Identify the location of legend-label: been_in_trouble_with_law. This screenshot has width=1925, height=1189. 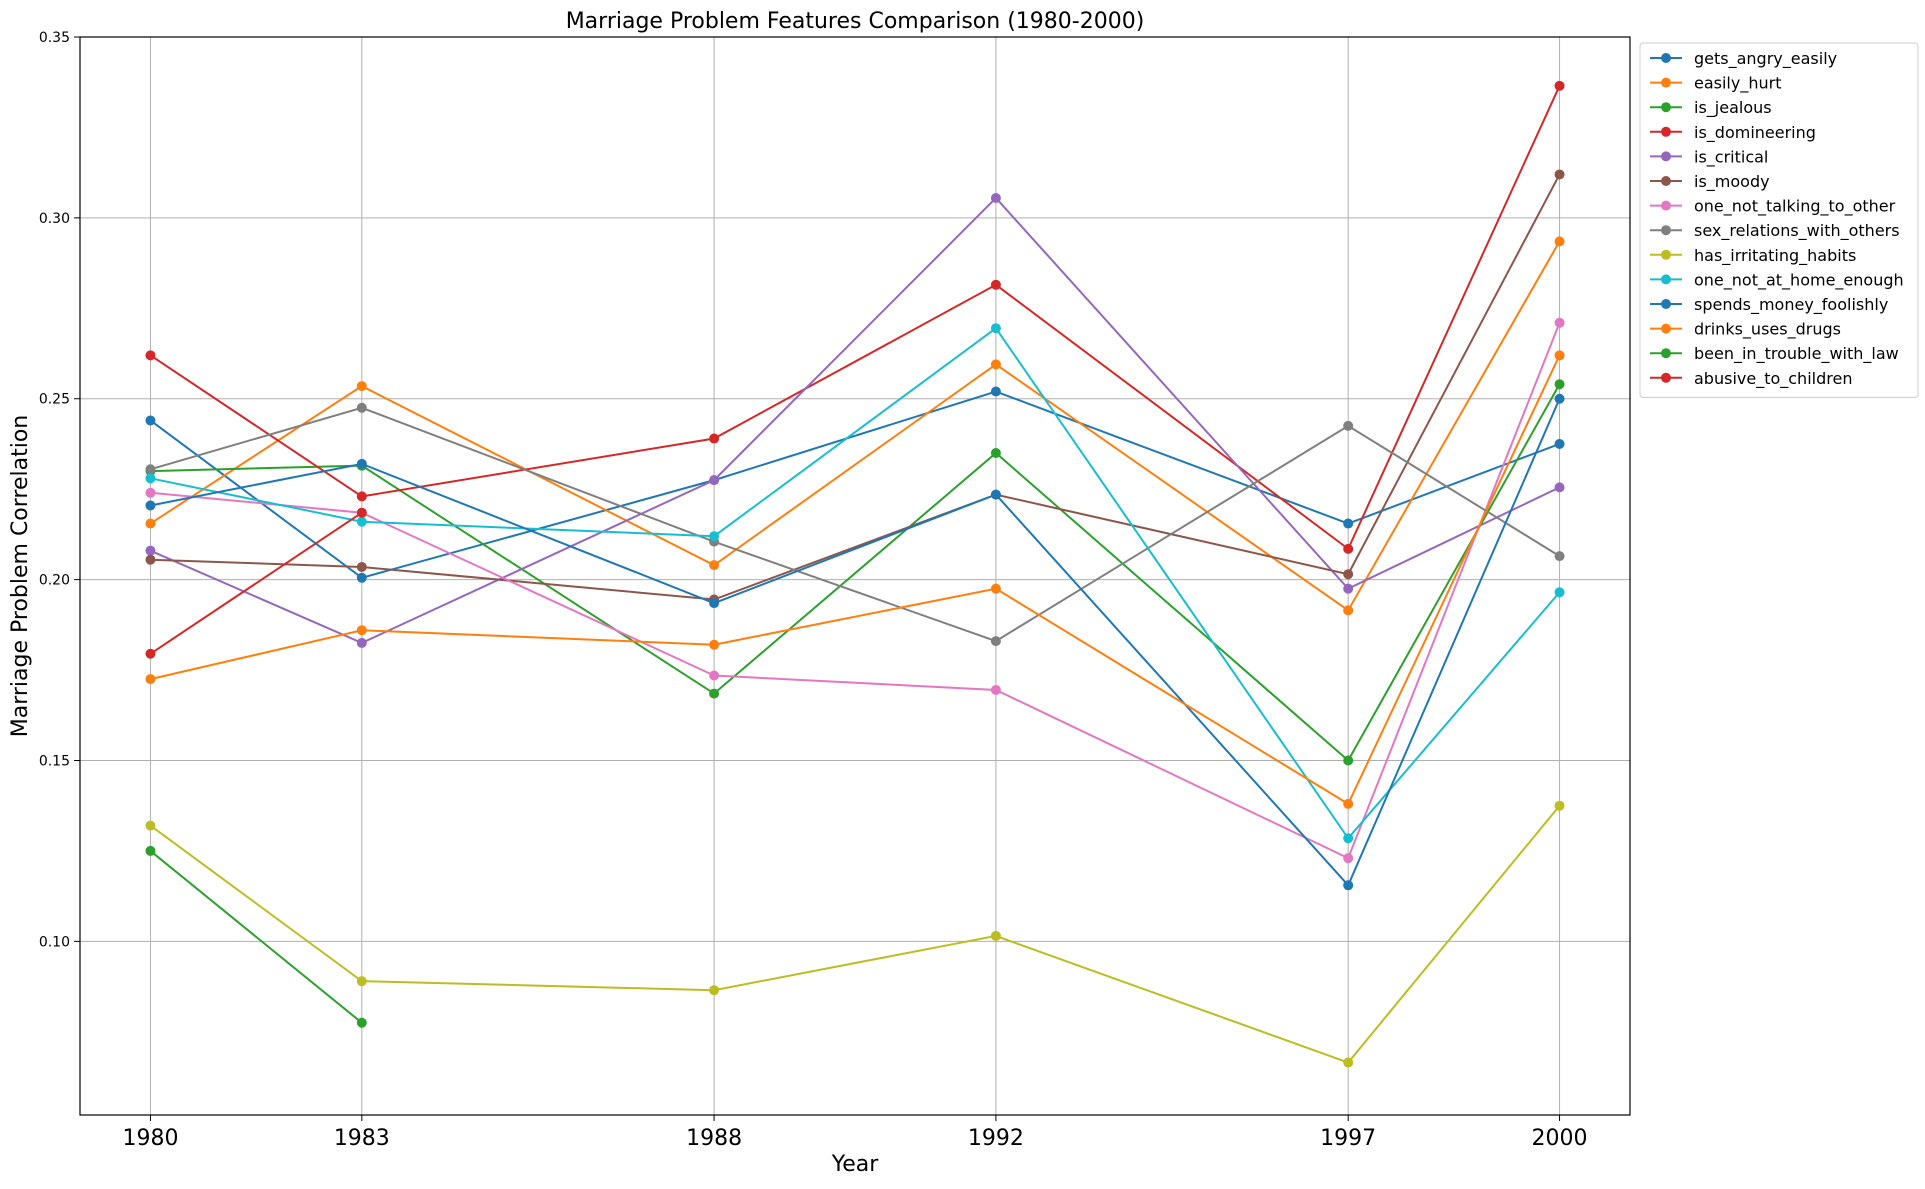
(1796, 354).